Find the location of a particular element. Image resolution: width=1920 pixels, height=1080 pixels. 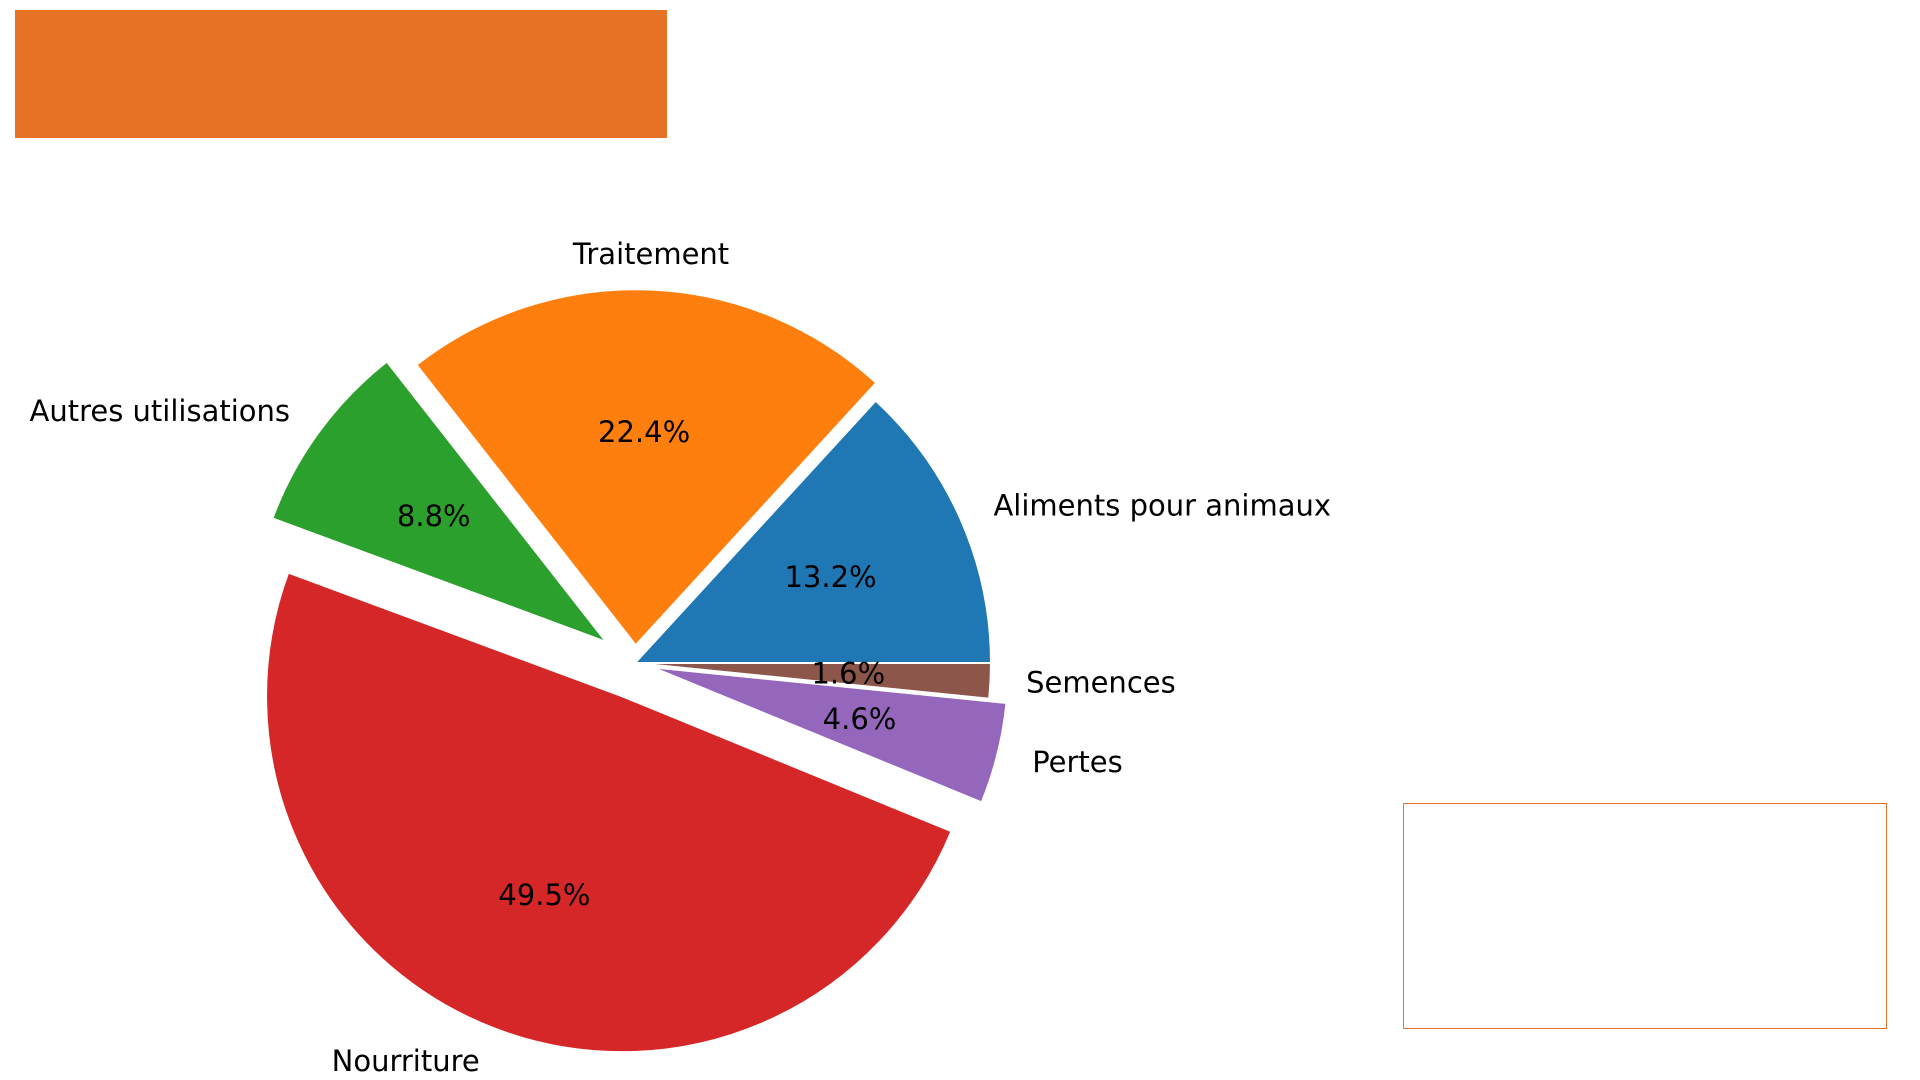

pie-slice-semences is located at coordinates (813, 681).